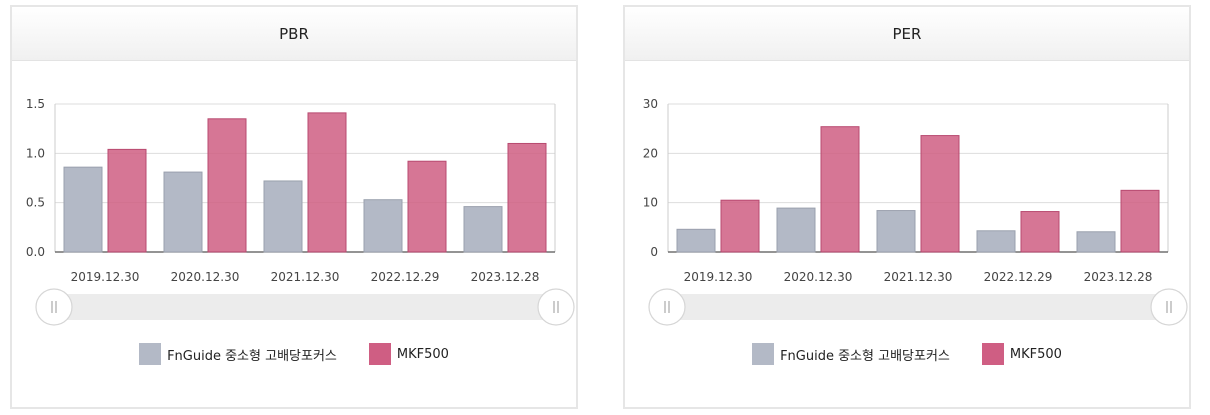  What do you see at coordinates (650, 153) in the screenshot?
I see `y-tick-label: 20` at bounding box center [650, 153].